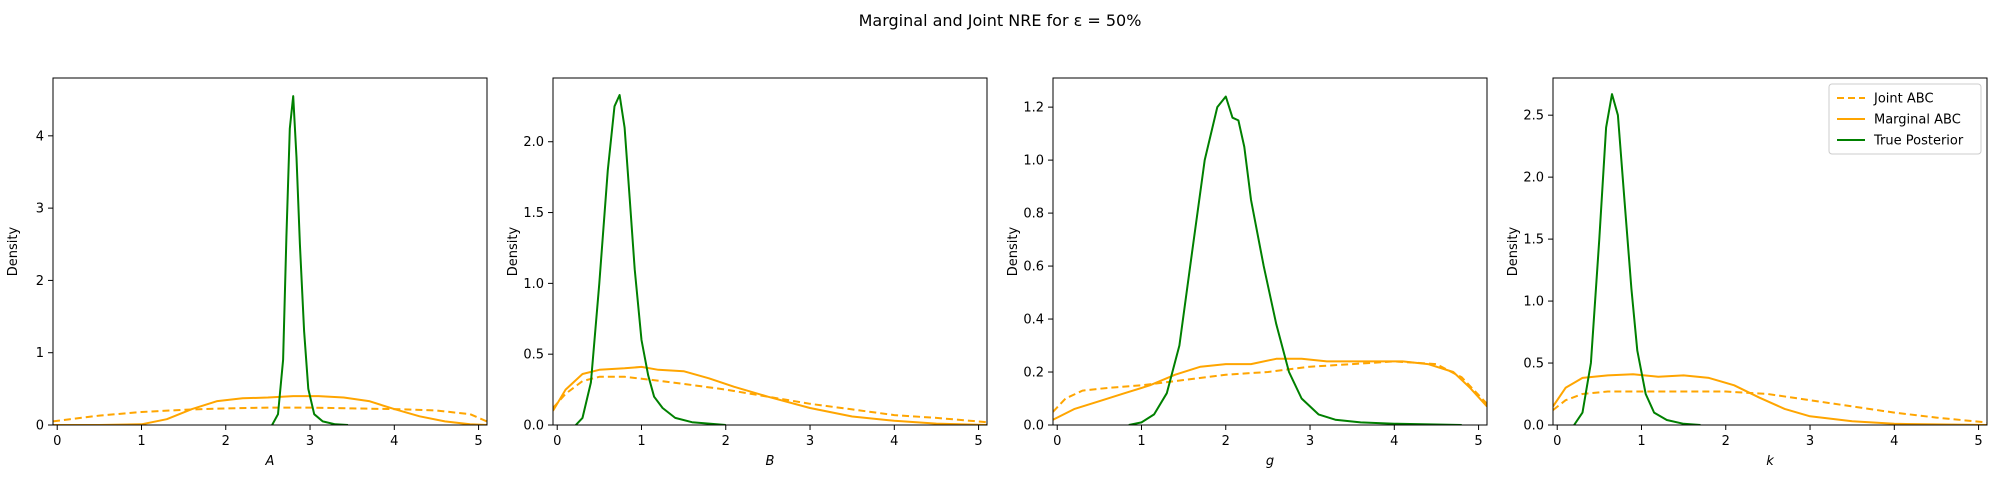 The image size is (2000, 500). I want to click on y-tick-label: 0.6, so click(1033, 267).